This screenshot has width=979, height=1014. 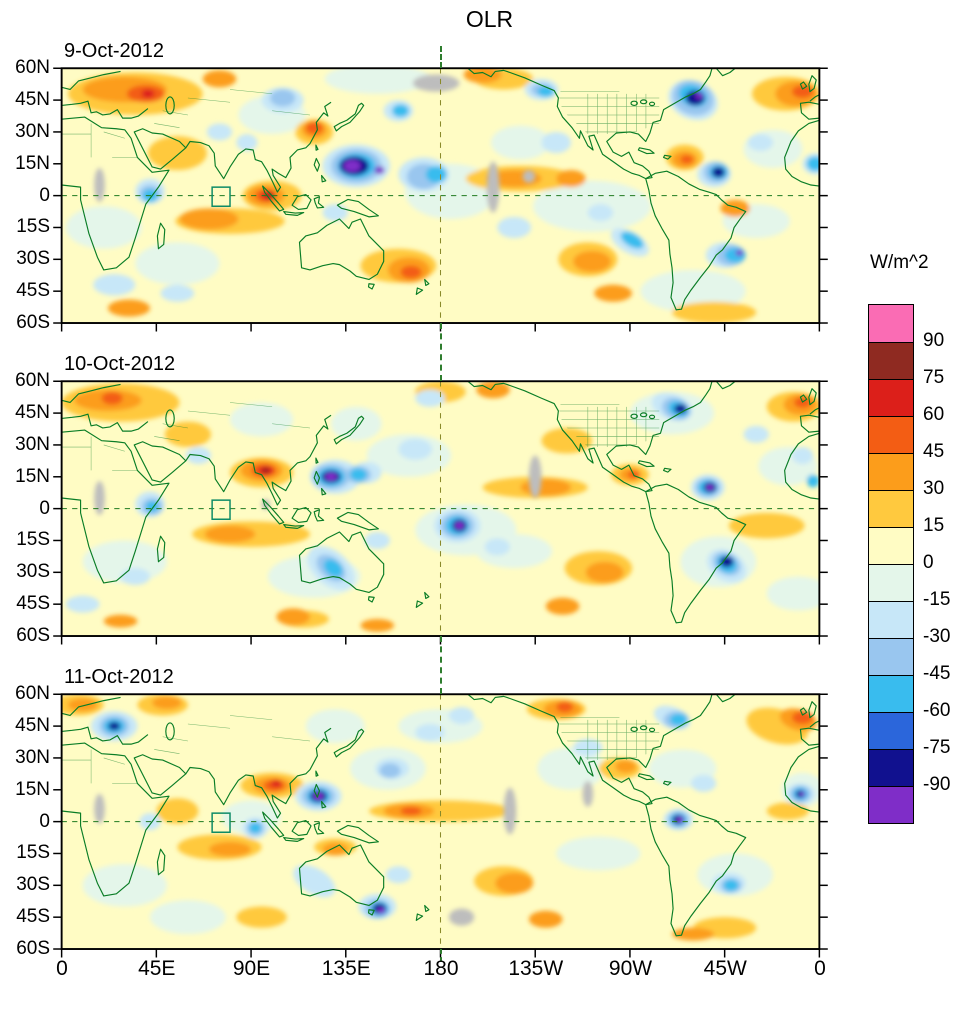 I want to click on longitude-tick-label: 45W, so click(x=725, y=968).